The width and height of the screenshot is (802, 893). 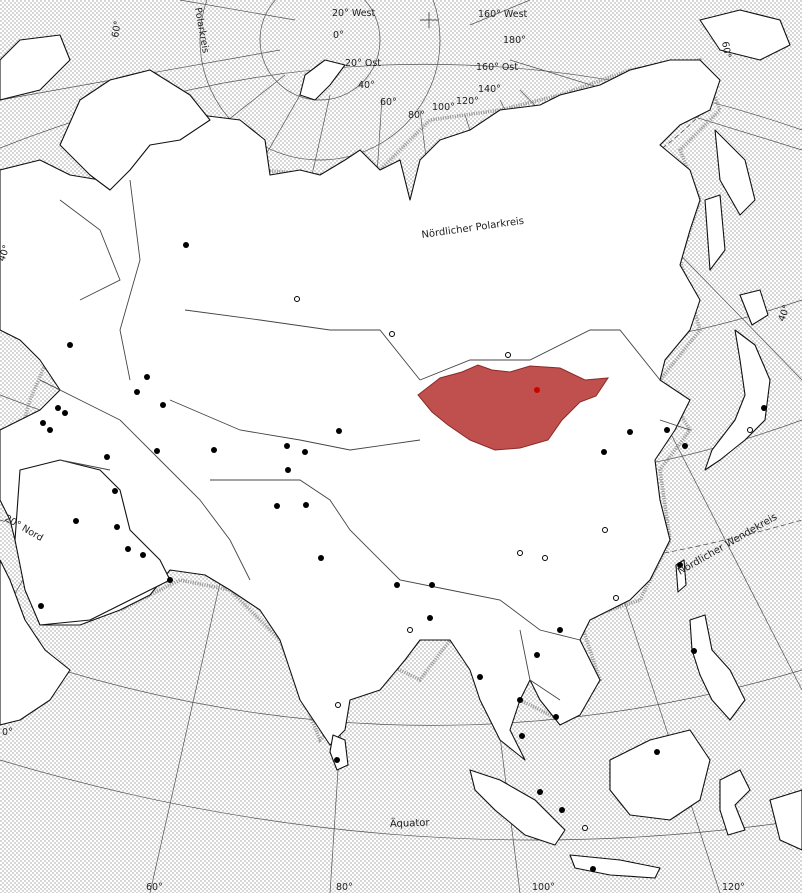 What do you see at coordinates (135, 130) in the screenshot?
I see `scandinavia` at bounding box center [135, 130].